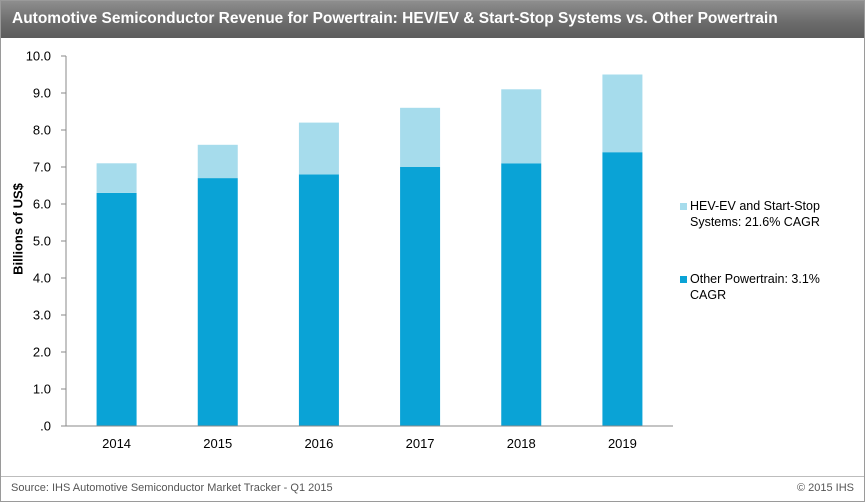  Describe the element at coordinates (432, 476) in the screenshot. I see `footer-divider` at that location.